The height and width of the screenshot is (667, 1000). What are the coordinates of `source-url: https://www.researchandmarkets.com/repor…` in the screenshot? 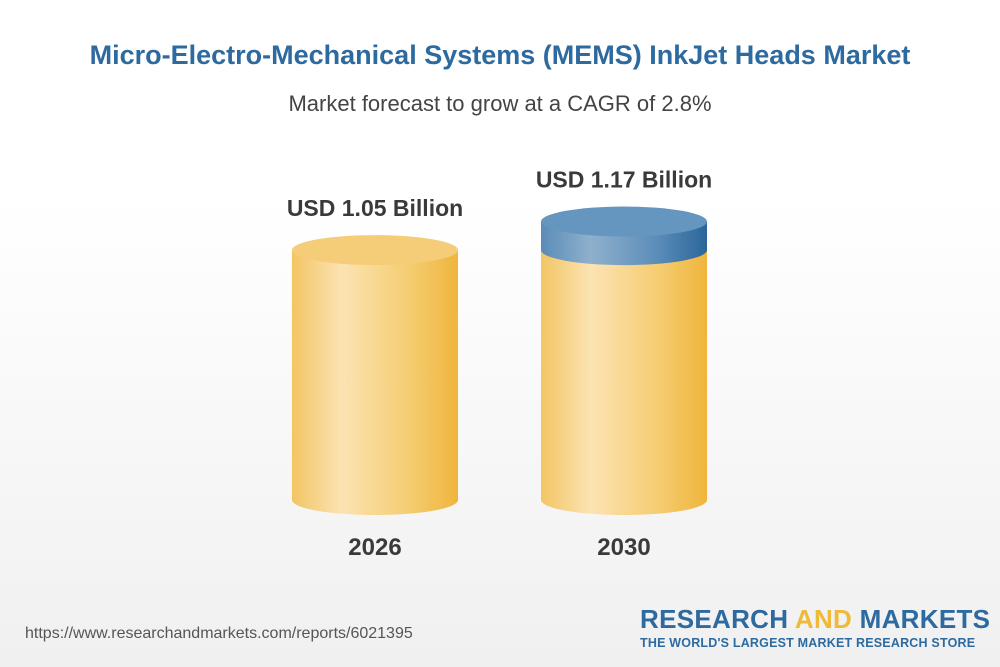 It's located at (219, 633).